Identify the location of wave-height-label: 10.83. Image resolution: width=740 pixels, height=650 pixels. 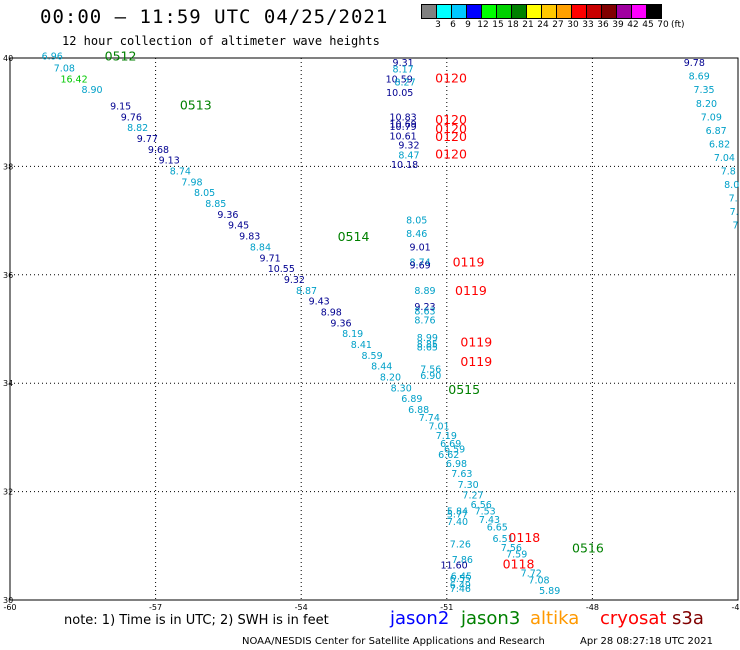
(403, 117).